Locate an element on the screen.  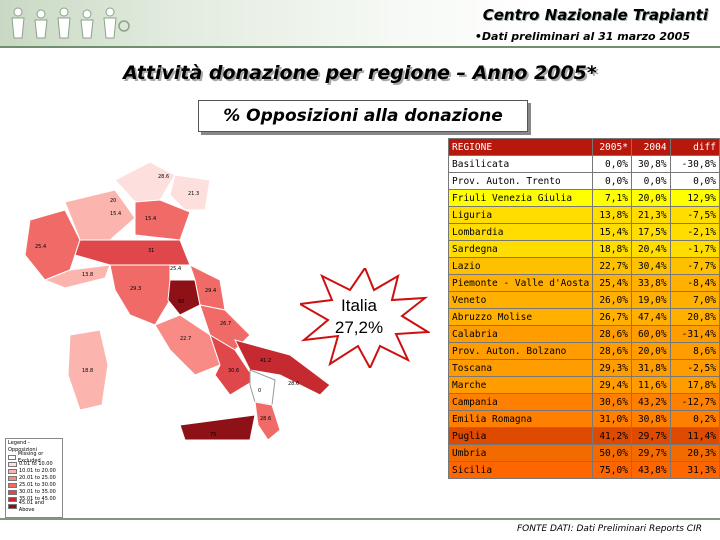
italia-callout-value: 27,2% is located at coordinates (359, 327).